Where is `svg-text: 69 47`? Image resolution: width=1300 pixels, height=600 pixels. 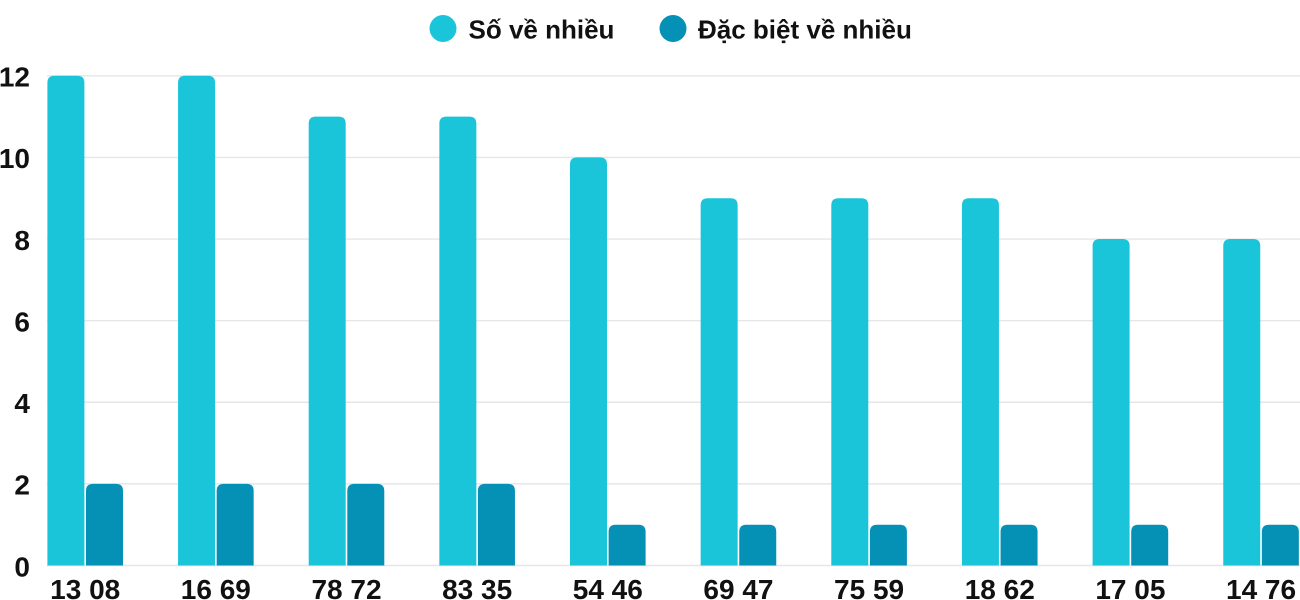 svg-text: 69 47 is located at coordinates (738, 587).